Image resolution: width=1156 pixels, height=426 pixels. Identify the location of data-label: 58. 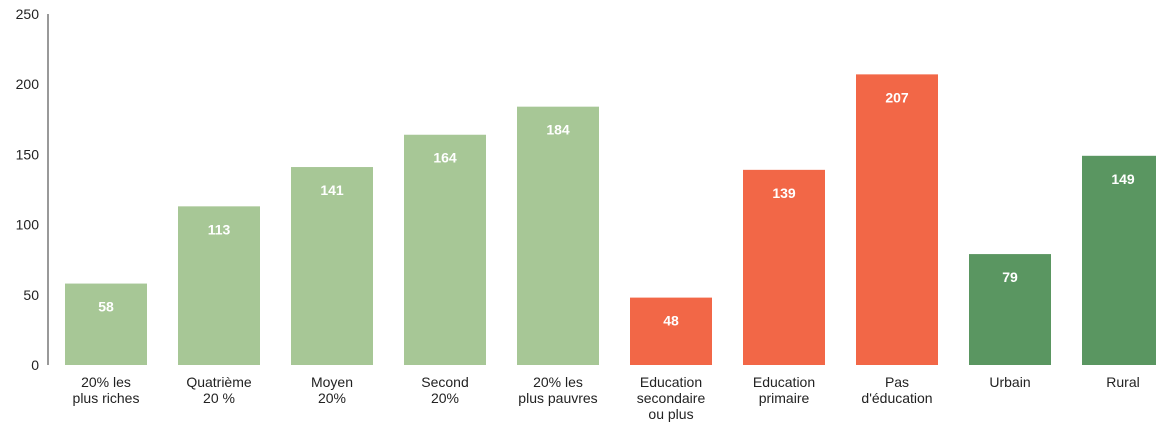
(106, 307).